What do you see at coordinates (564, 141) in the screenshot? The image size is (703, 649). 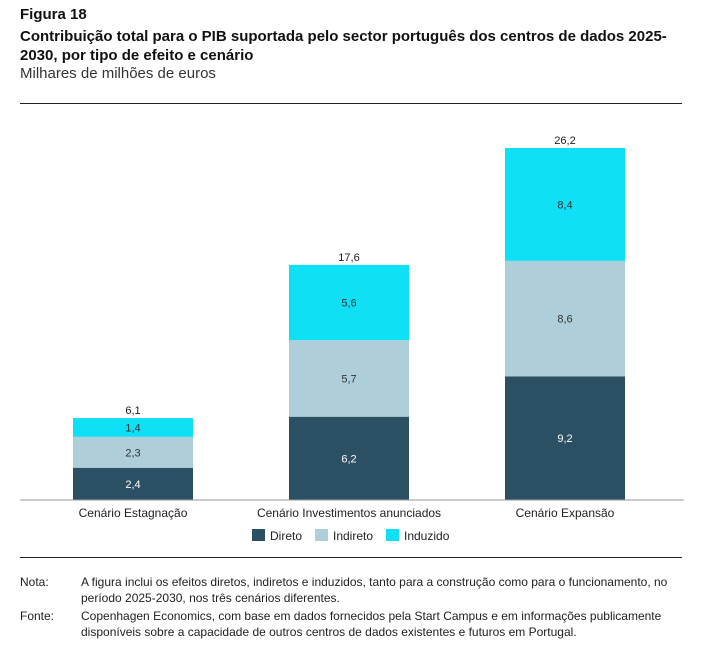 I see `total-label: 26,2` at bounding box center [564, 141].